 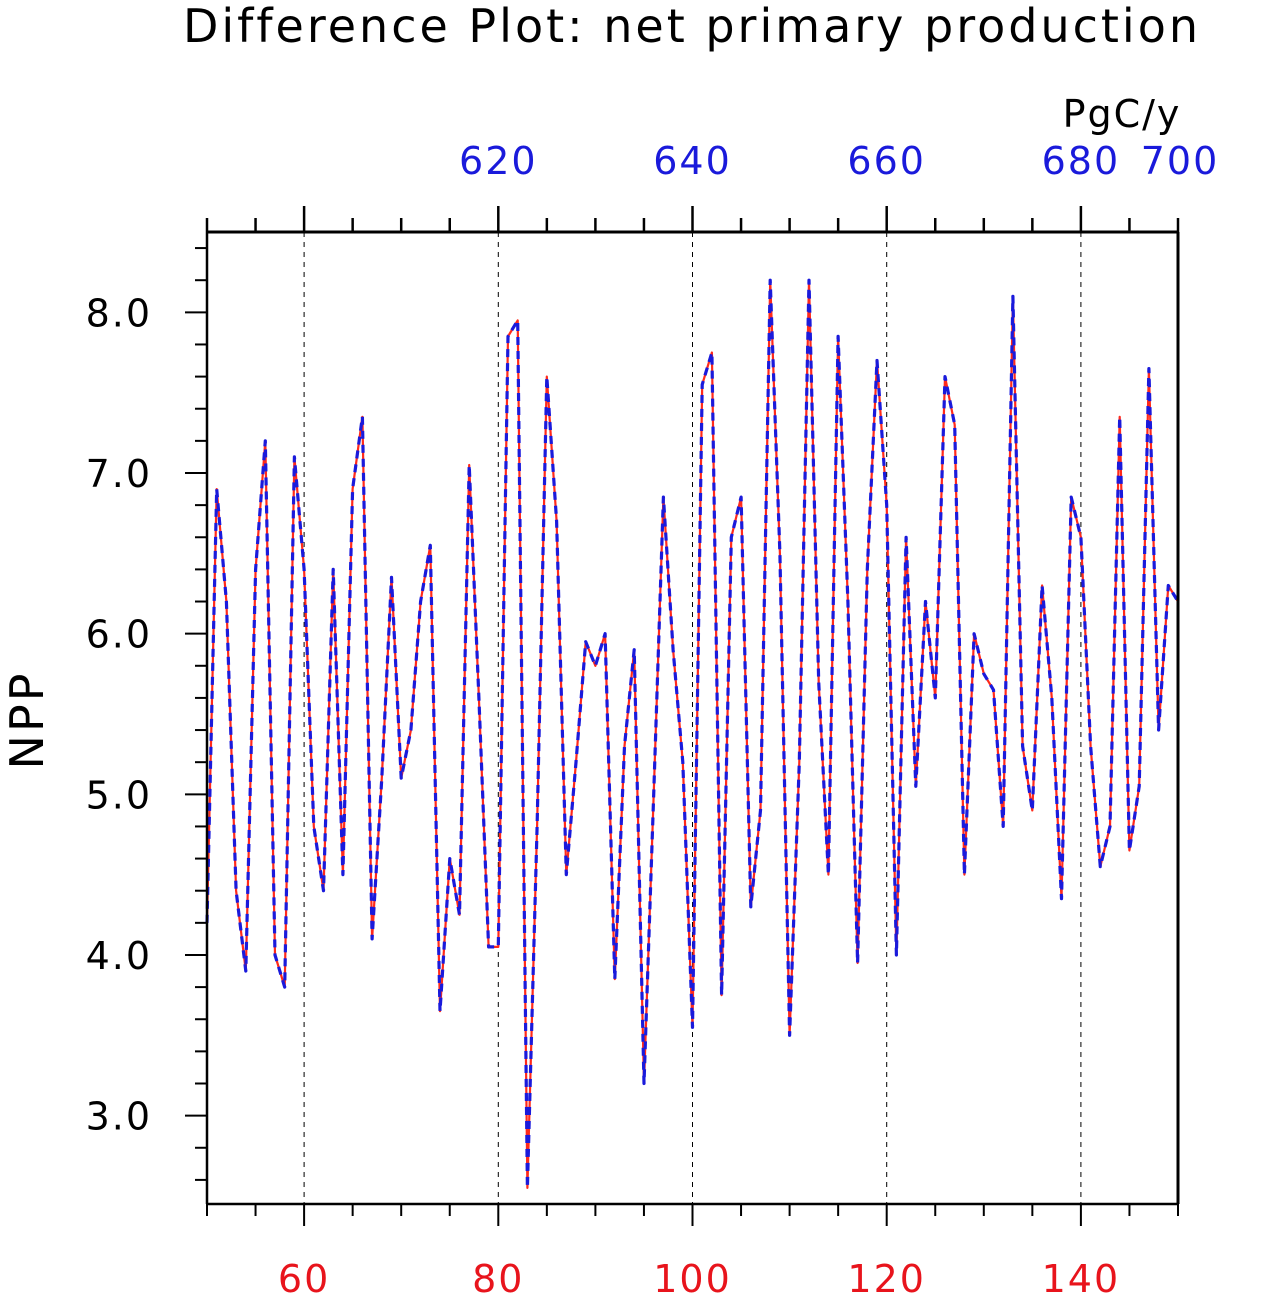 I want to click on y-tick-label: 8.0, so click(x=119, y=313).